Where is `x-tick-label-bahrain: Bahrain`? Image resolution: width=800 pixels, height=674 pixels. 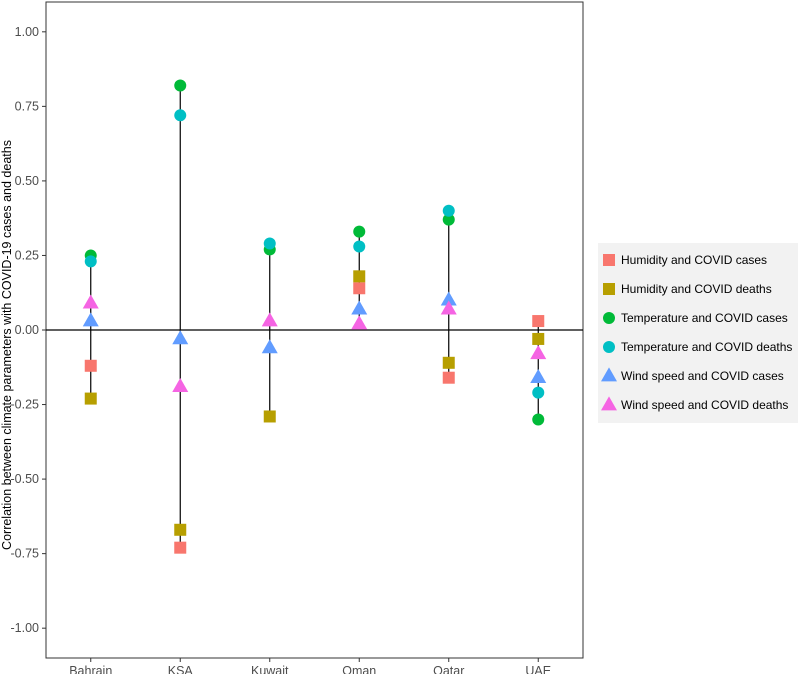
x-tick-label-bahrain: Bahrain is located at coordinates (90, 669).